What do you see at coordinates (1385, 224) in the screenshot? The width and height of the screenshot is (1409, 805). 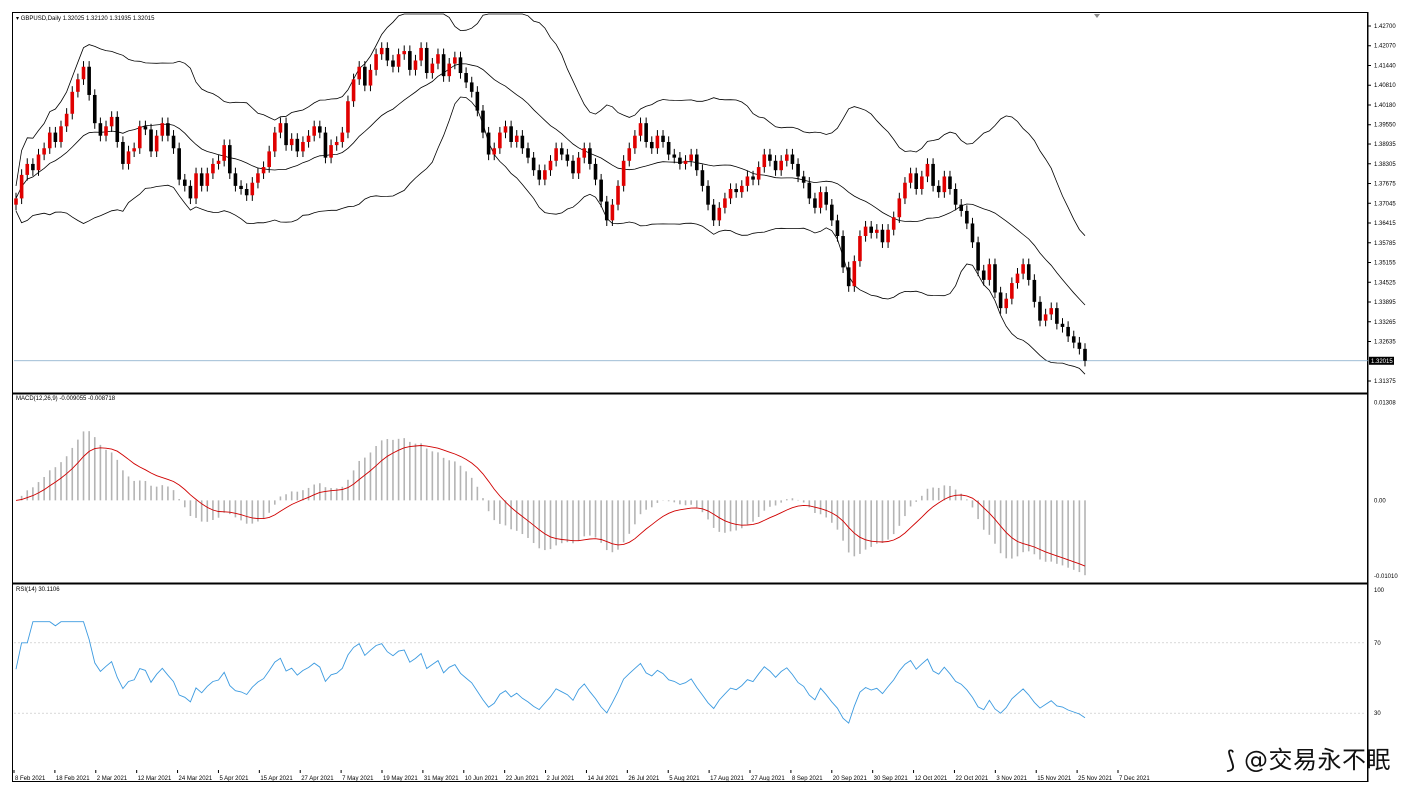 I see `price-tick-label: 1.36415` at bounding box center [1385, 224].